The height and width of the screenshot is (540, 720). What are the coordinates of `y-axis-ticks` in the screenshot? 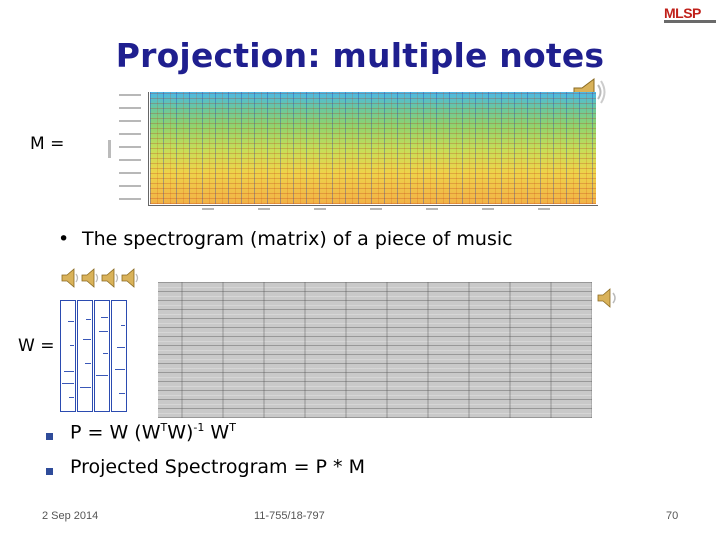 It's located at (132, 149).